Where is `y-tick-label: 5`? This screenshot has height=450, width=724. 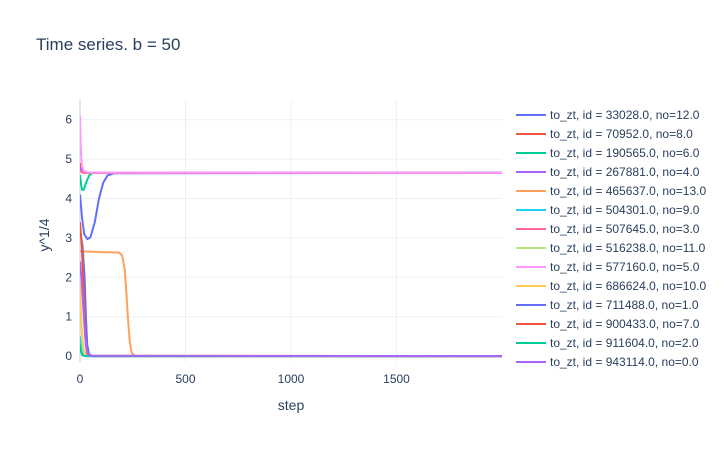
y-tick-label: 5 is located at coordinates (68, 159).